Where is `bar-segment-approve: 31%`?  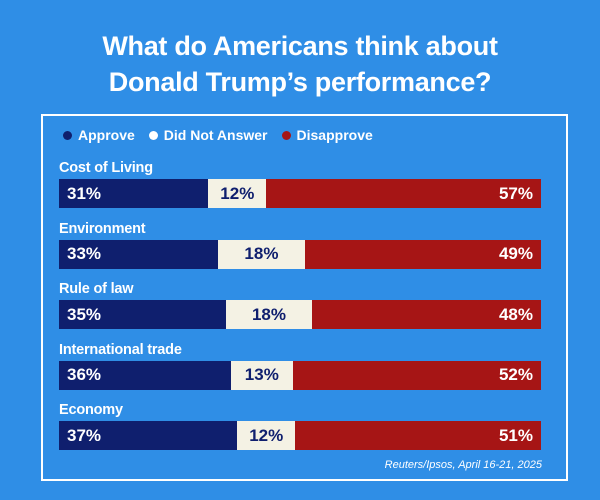
bar-segment-approve: 31% is located at coordinates (134, 193).